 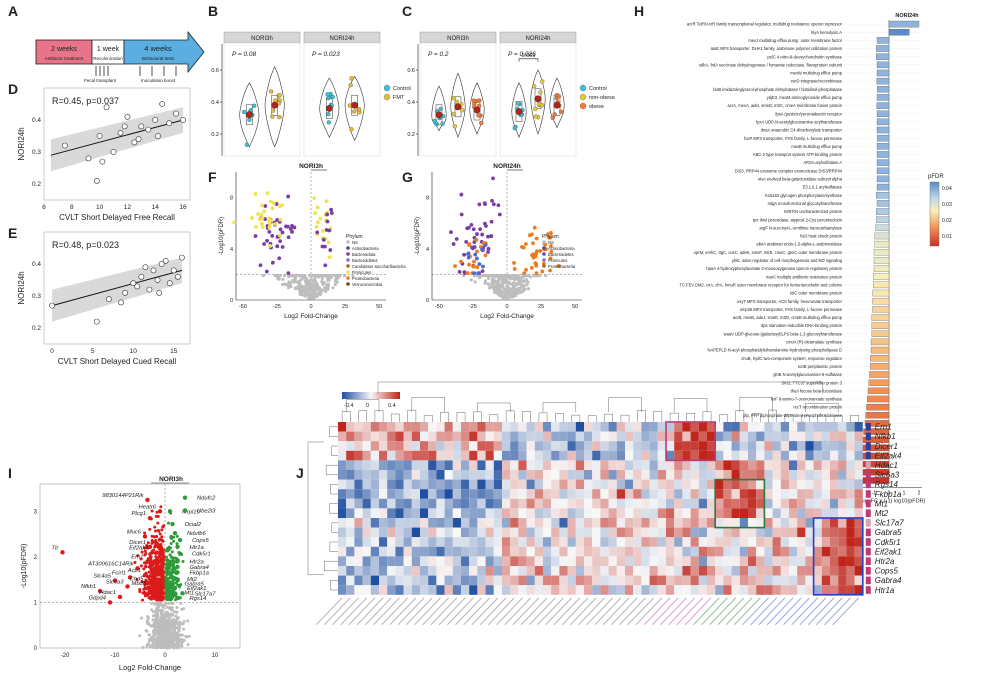 What do you see at coordinates (36, 328) in the screenshot?
I see `y-tick-label: 0.2` at bounding box center [36, 328].